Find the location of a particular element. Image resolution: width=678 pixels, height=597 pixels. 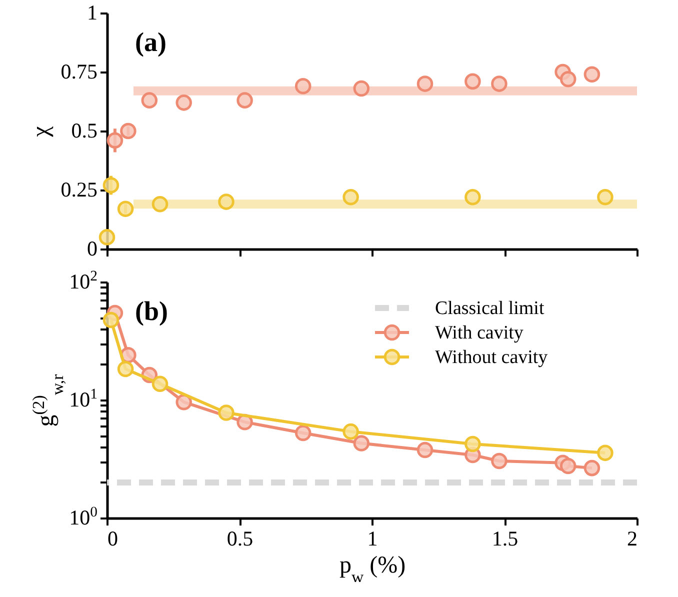

x-tick-label: 1.5 is located at coordinates (505, 538).